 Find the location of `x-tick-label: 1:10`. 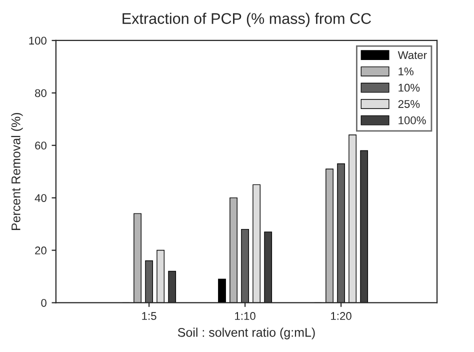

x-tick-label: 1:10 is located at coordinates (245, 316).